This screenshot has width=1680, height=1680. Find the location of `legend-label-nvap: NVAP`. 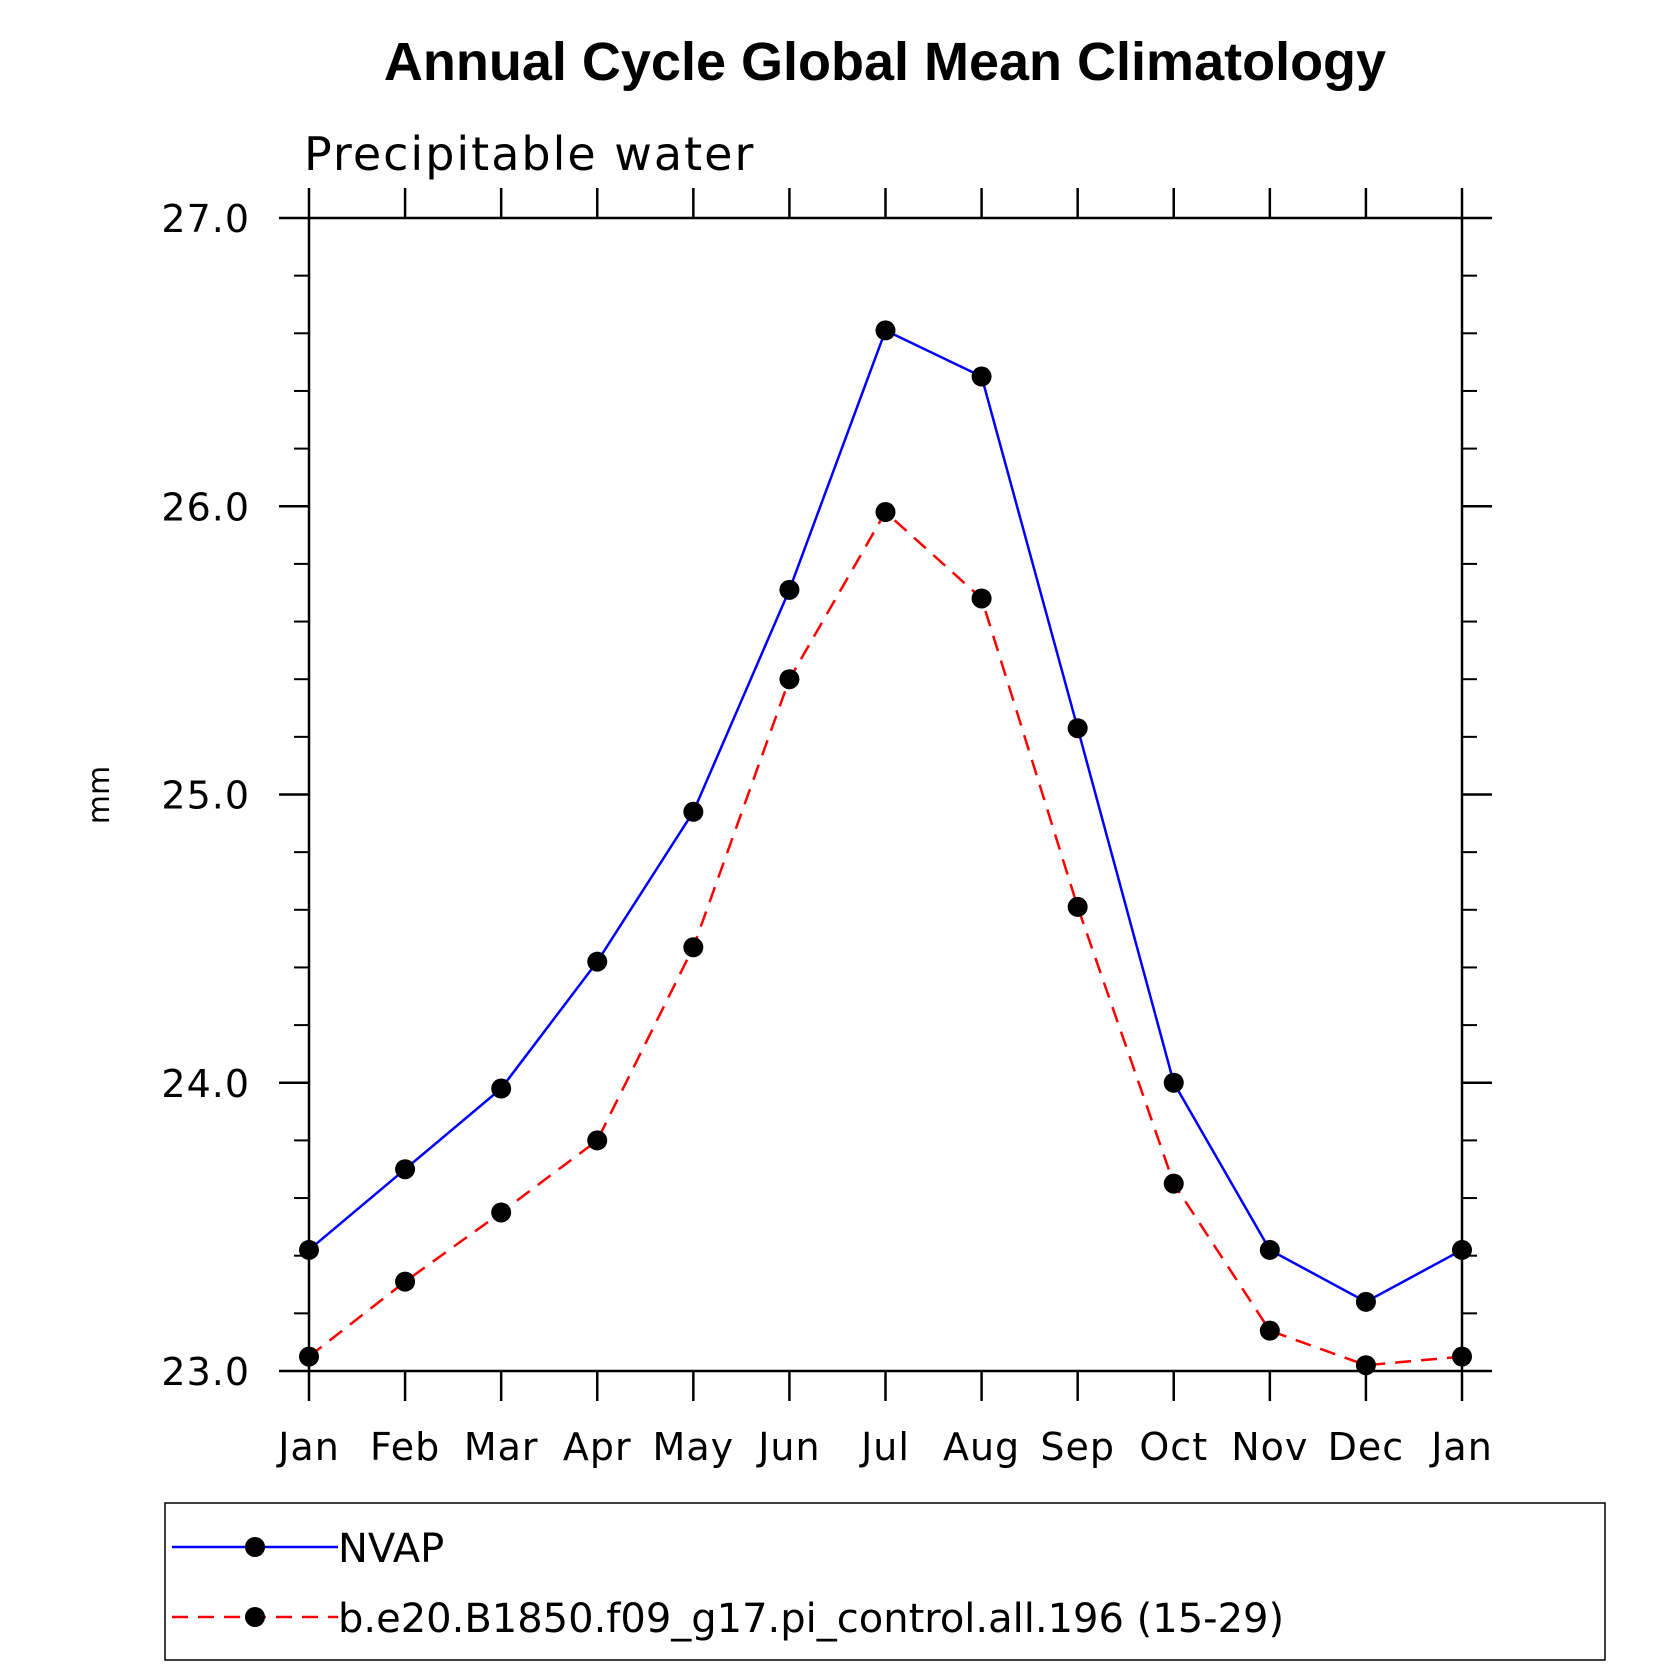

legend-label-nvap: NVAP is located at coordinates (391, 1549).